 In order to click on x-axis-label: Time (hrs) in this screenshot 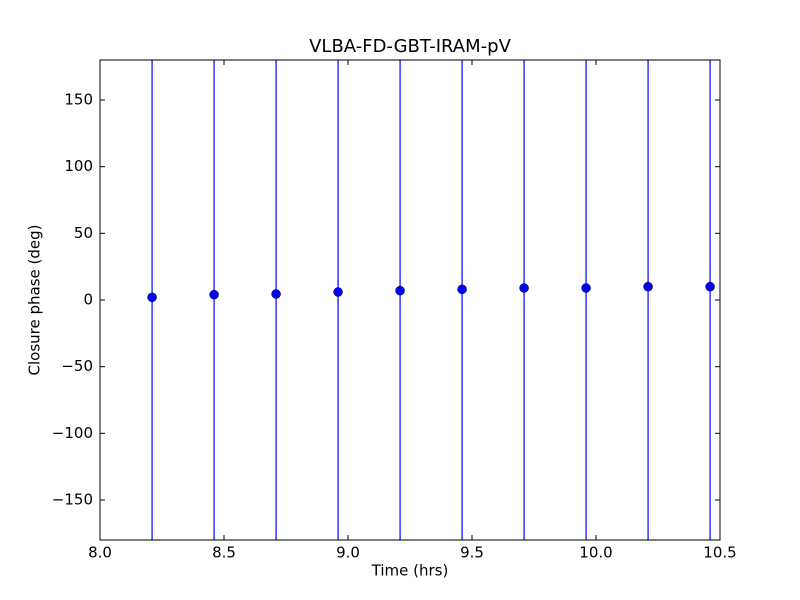, I will do `click(410, 571)`.